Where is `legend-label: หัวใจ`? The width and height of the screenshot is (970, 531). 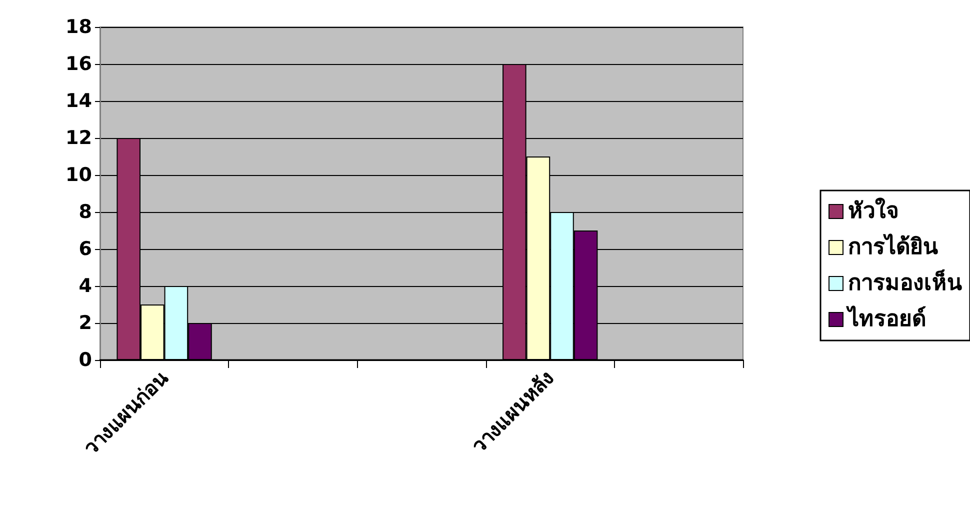
legend-label: หัวใจ is located at coordinates (873, 210).